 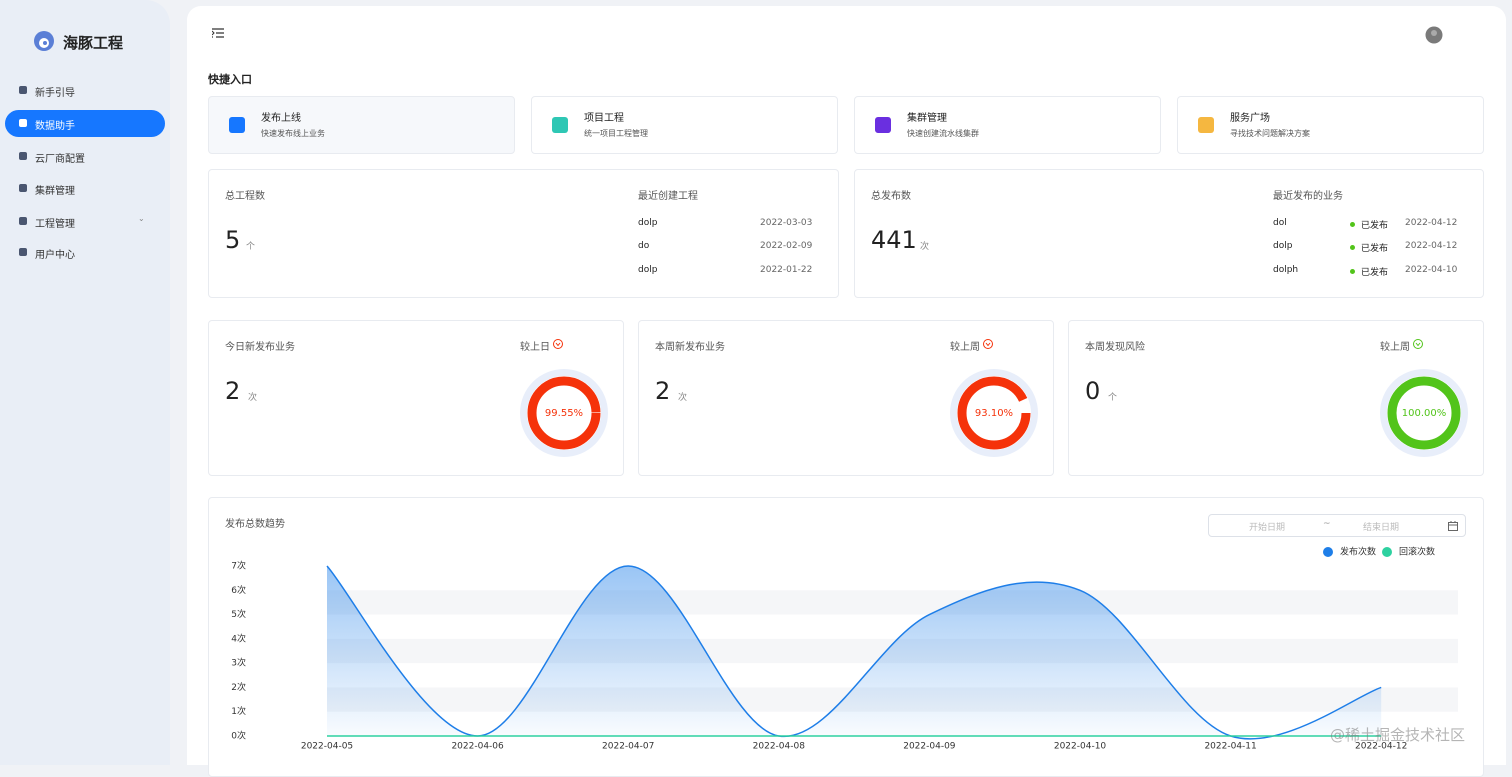 What do you see at coordinates (1398, 735) in the screenshot?
I see `watermark: @稀土掘金技术社区` at bounding box center [1398, 735].